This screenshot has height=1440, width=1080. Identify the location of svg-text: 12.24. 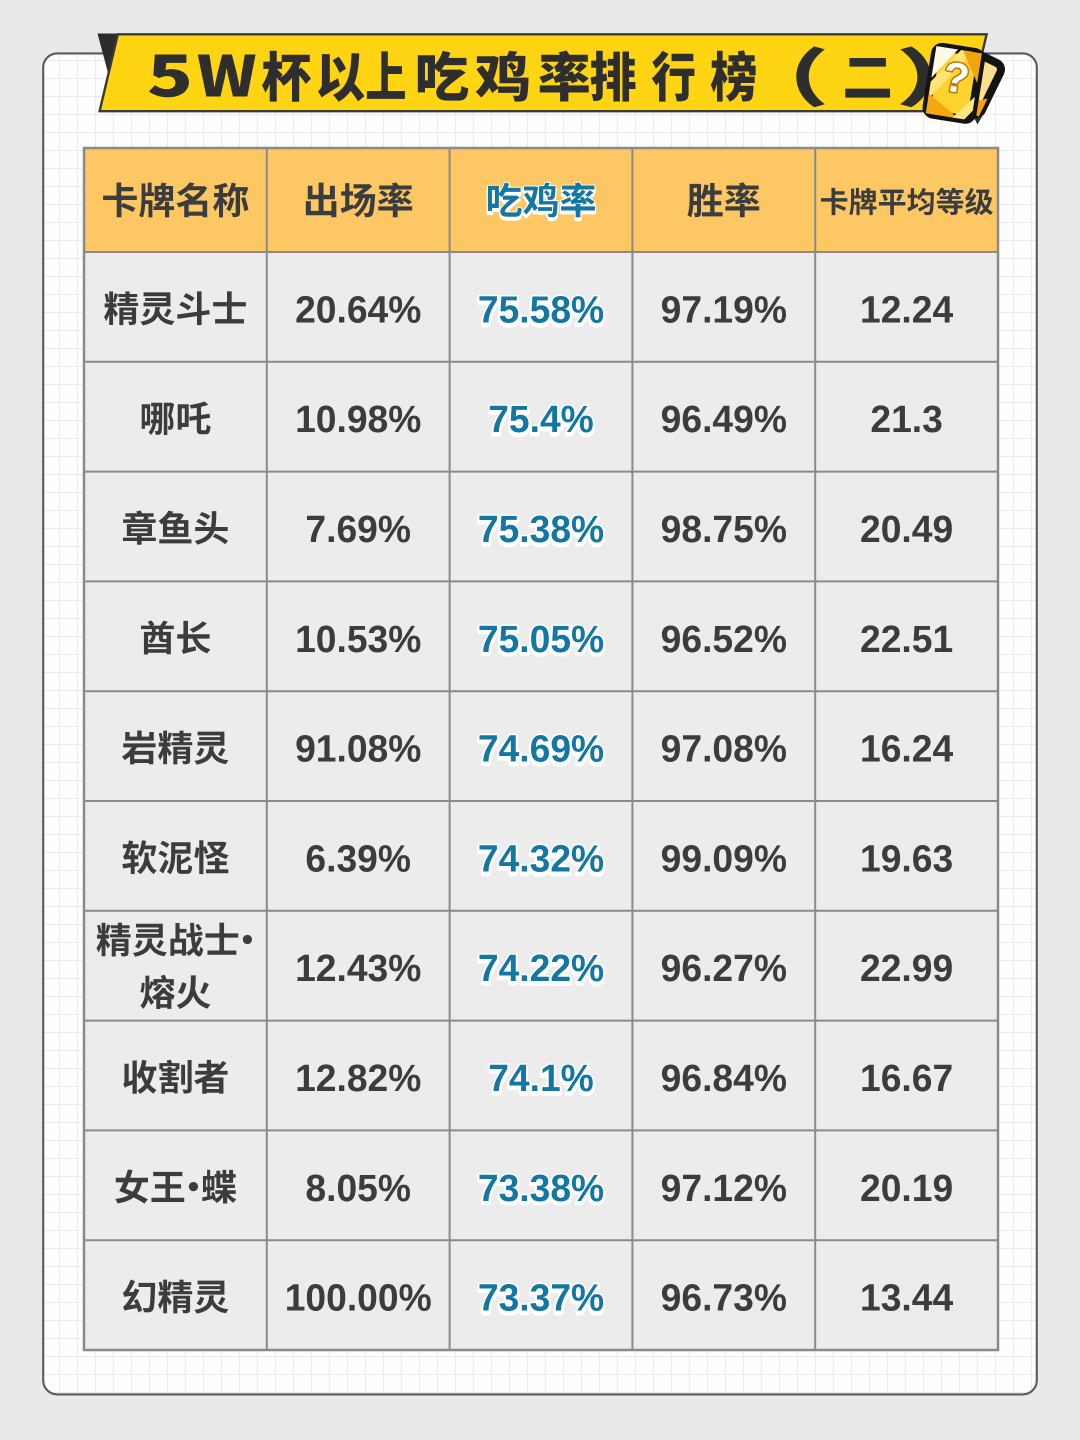
(906, 309).